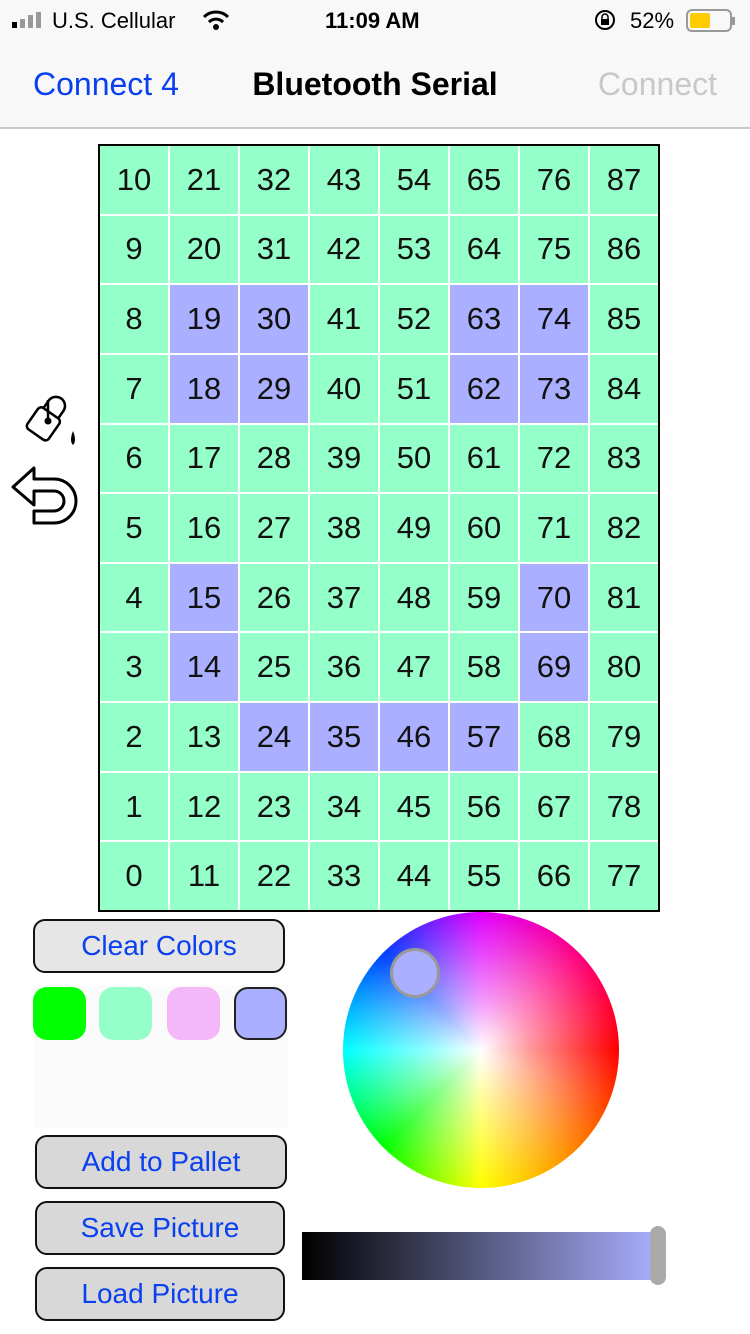 The height and width of the screenshot is (1334, 750). Describe the element at coordinates (134, 458) in the screenshot. I see `grid-cell: 6` at that location.